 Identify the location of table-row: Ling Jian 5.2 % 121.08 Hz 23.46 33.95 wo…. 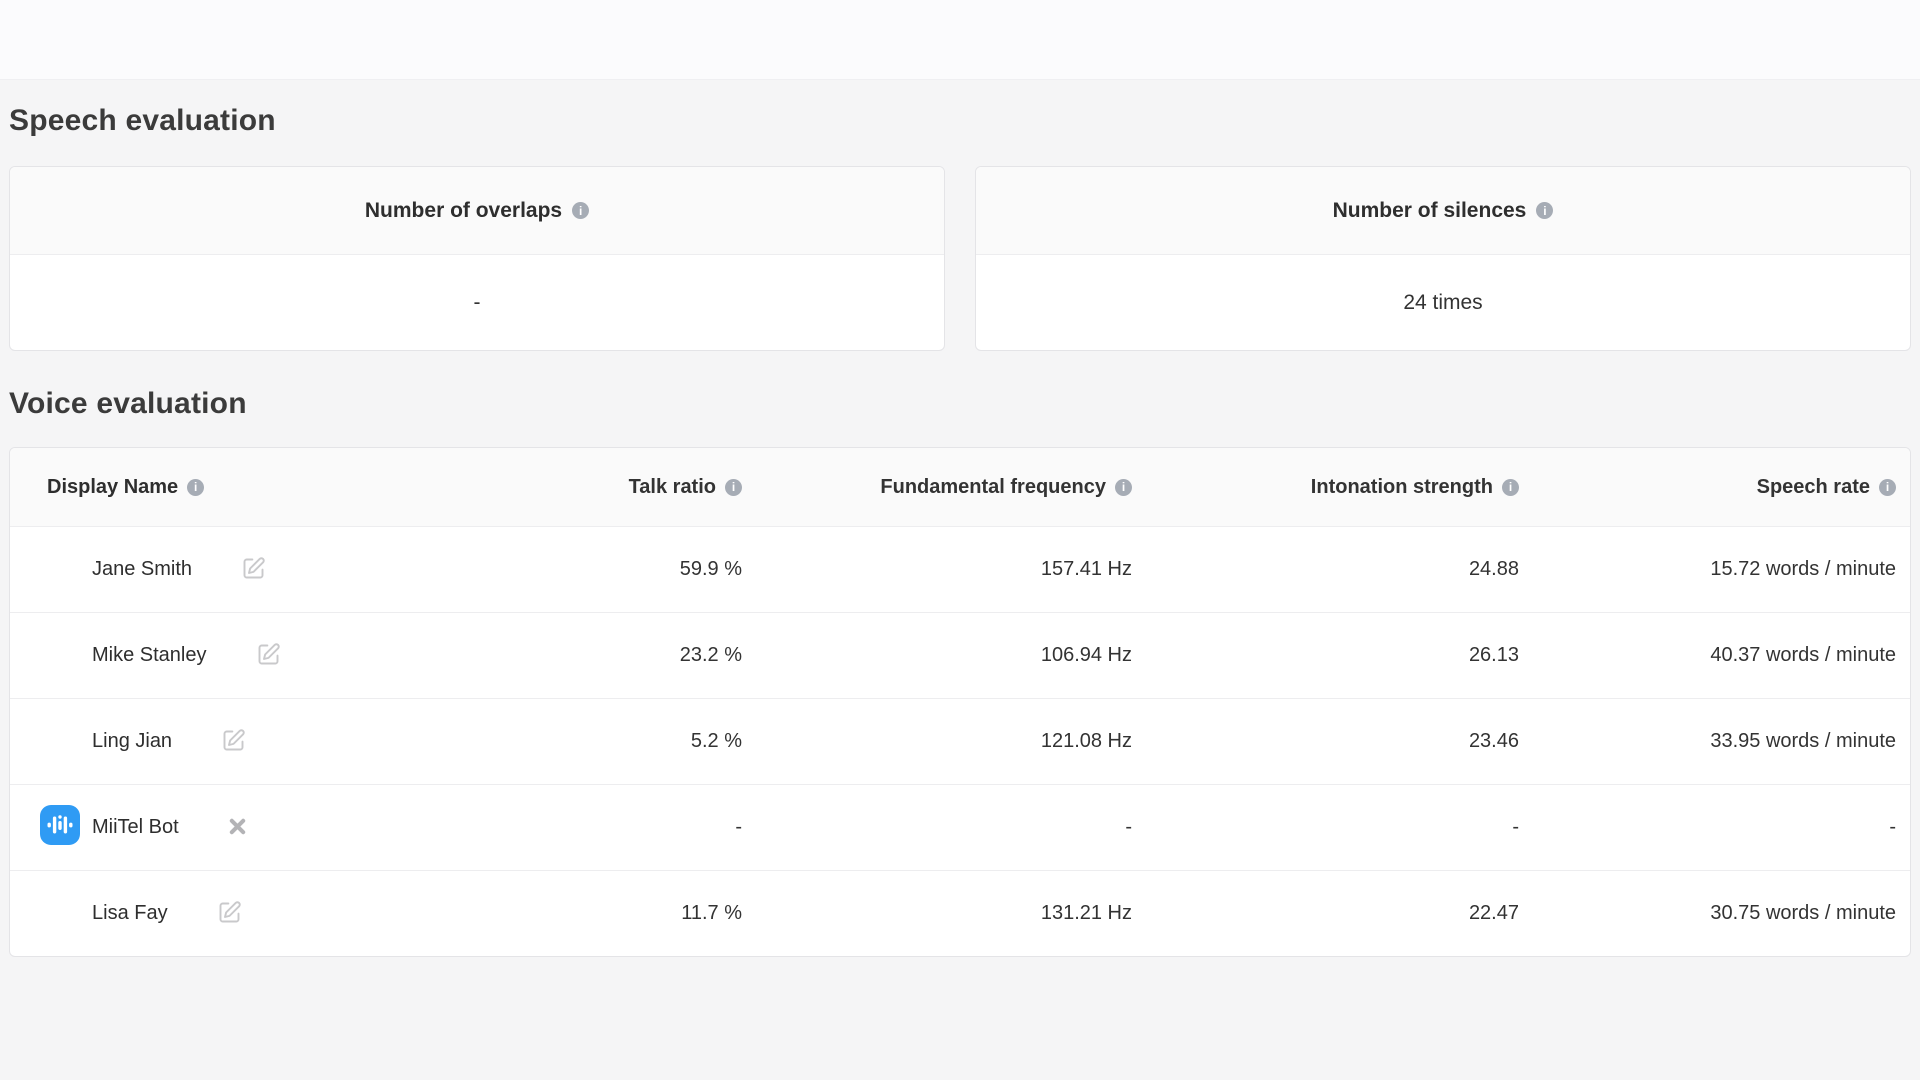
(960, 741).